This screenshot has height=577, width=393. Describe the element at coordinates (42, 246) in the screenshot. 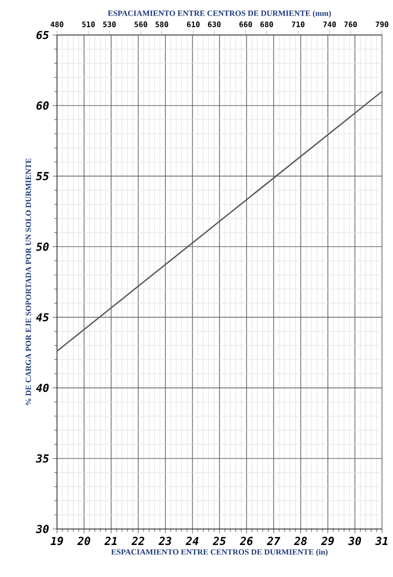

I see `y-tick-label: 50` at that location.